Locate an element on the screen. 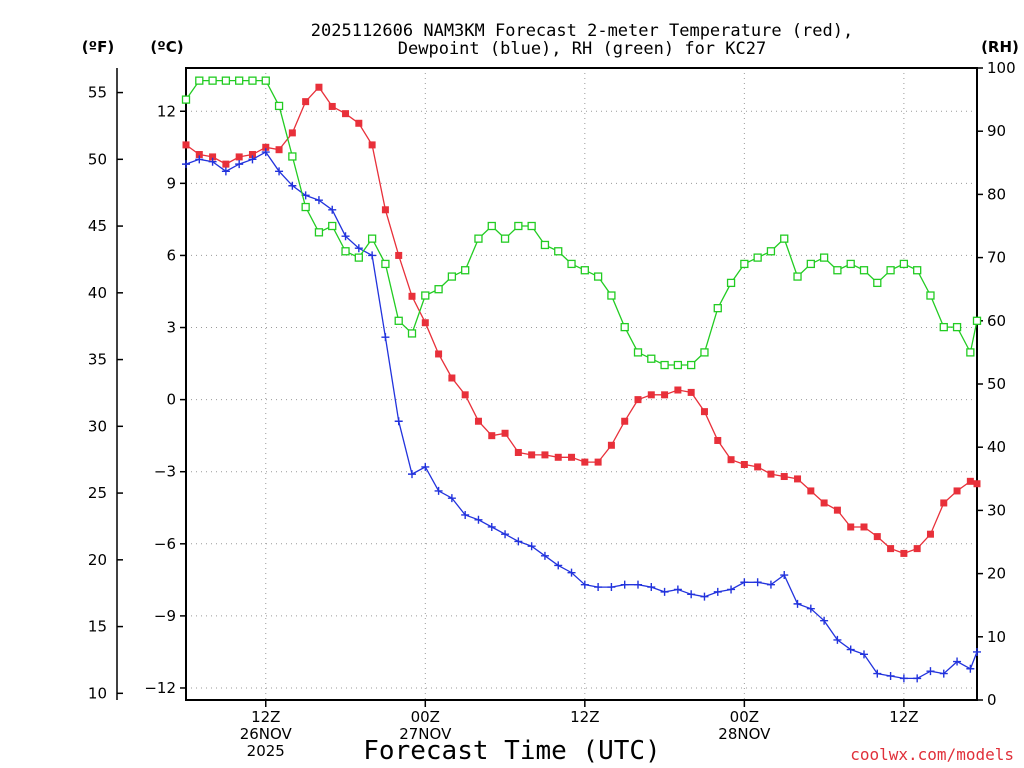 This screenshot has height=768, width=1024. rh-tick-label: 80 is located at coordinates (996, 194).